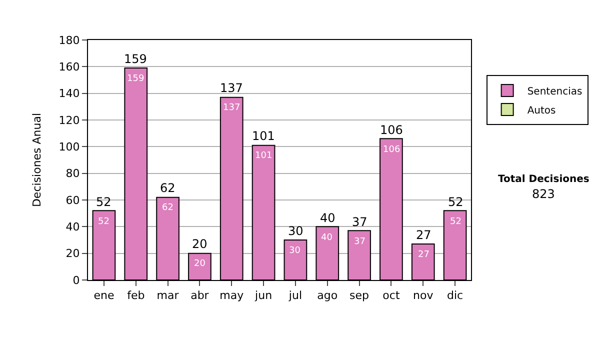 This screenshot has width=600, height=340. What do you see at coordinates (73, 253) in the screenshot?
I see `y-tick-label: 20` at bounding box center [73, 253].